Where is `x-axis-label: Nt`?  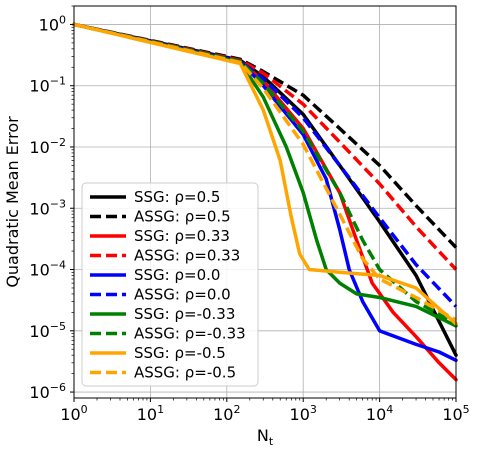
x-axis-label: Nt is located at coordinates (265, 437).